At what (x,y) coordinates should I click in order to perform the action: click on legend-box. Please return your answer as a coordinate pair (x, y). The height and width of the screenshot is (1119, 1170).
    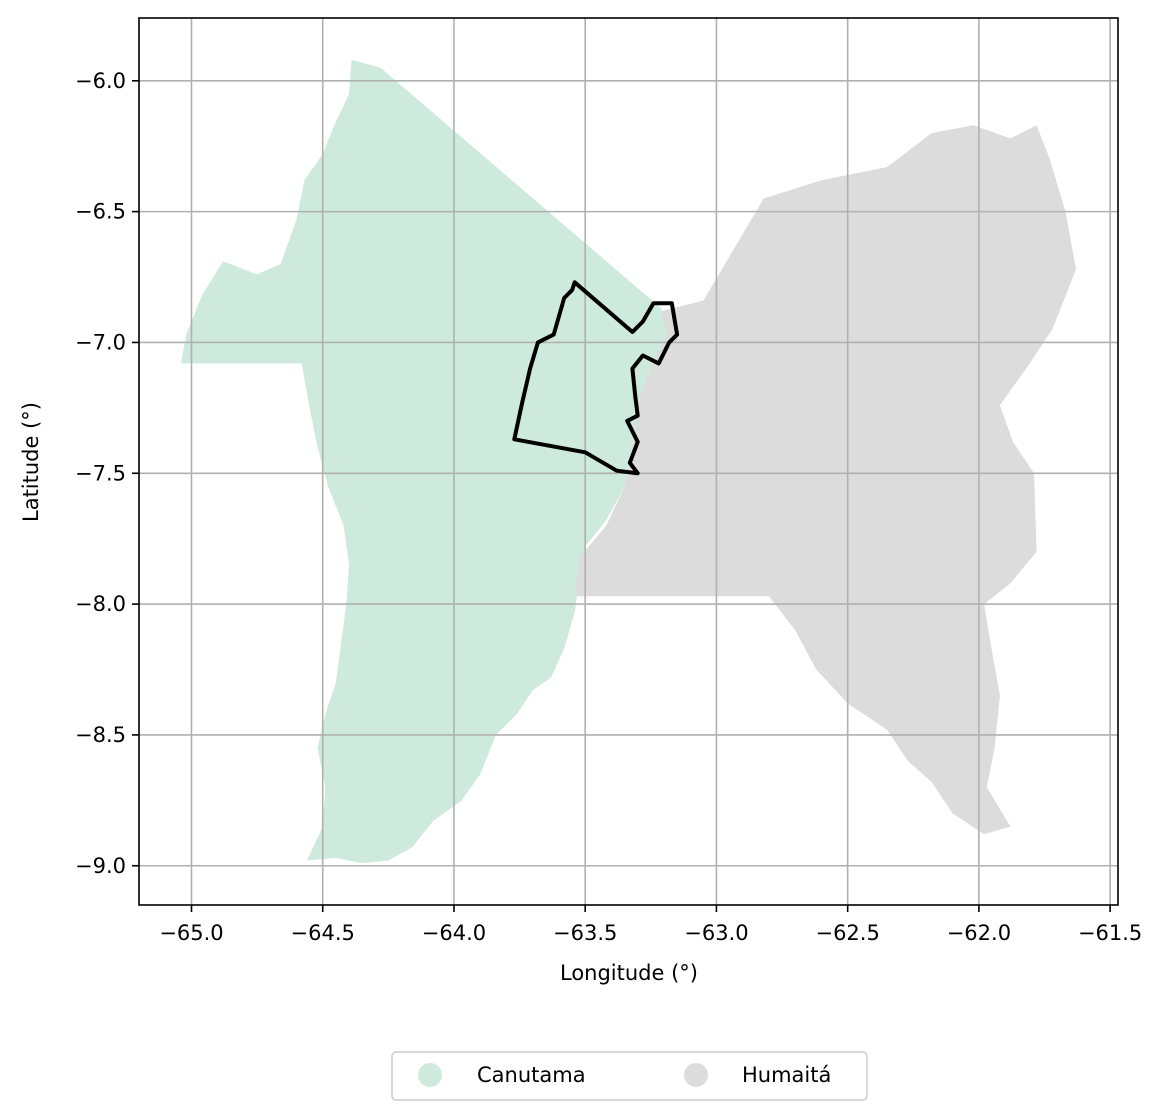
    Looking at the image, I should click on (629, 1076).